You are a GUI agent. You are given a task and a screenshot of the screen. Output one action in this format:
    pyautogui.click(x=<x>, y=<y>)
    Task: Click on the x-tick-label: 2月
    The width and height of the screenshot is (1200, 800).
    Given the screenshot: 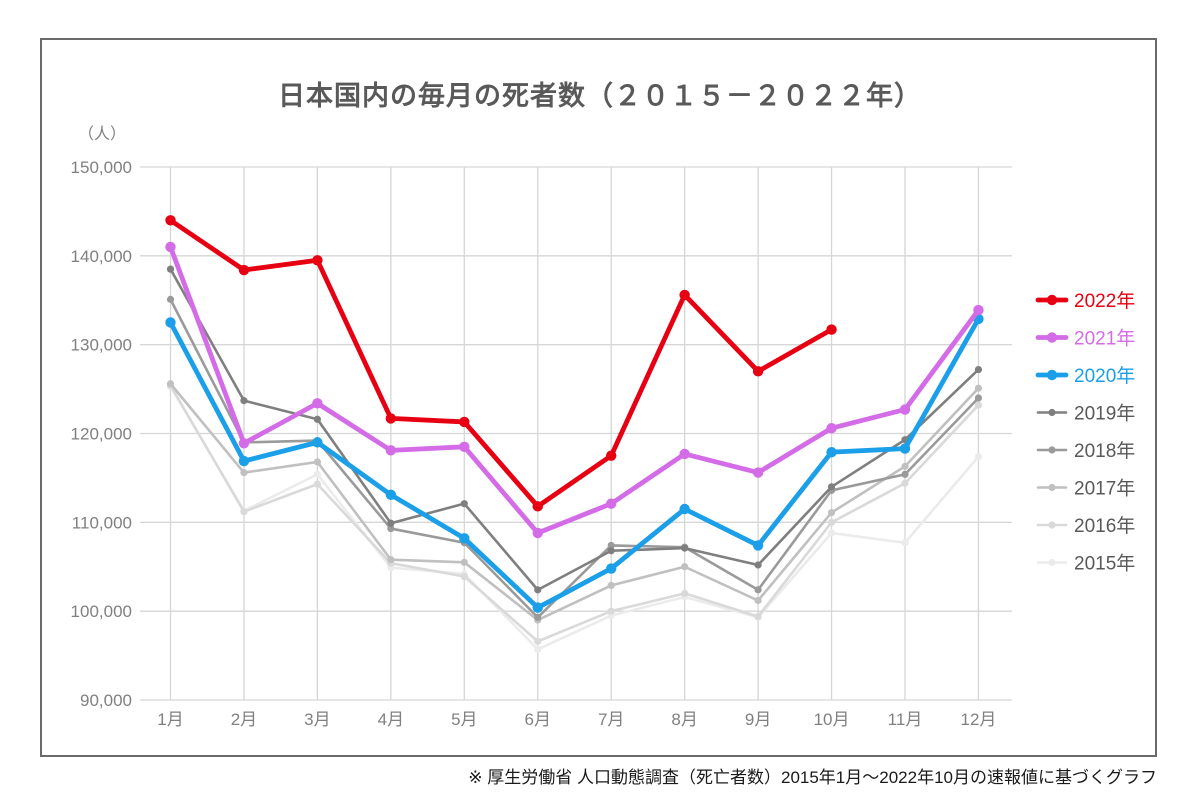 What is the action you would take?
    pyautogui.click(x=244, y=719)
    